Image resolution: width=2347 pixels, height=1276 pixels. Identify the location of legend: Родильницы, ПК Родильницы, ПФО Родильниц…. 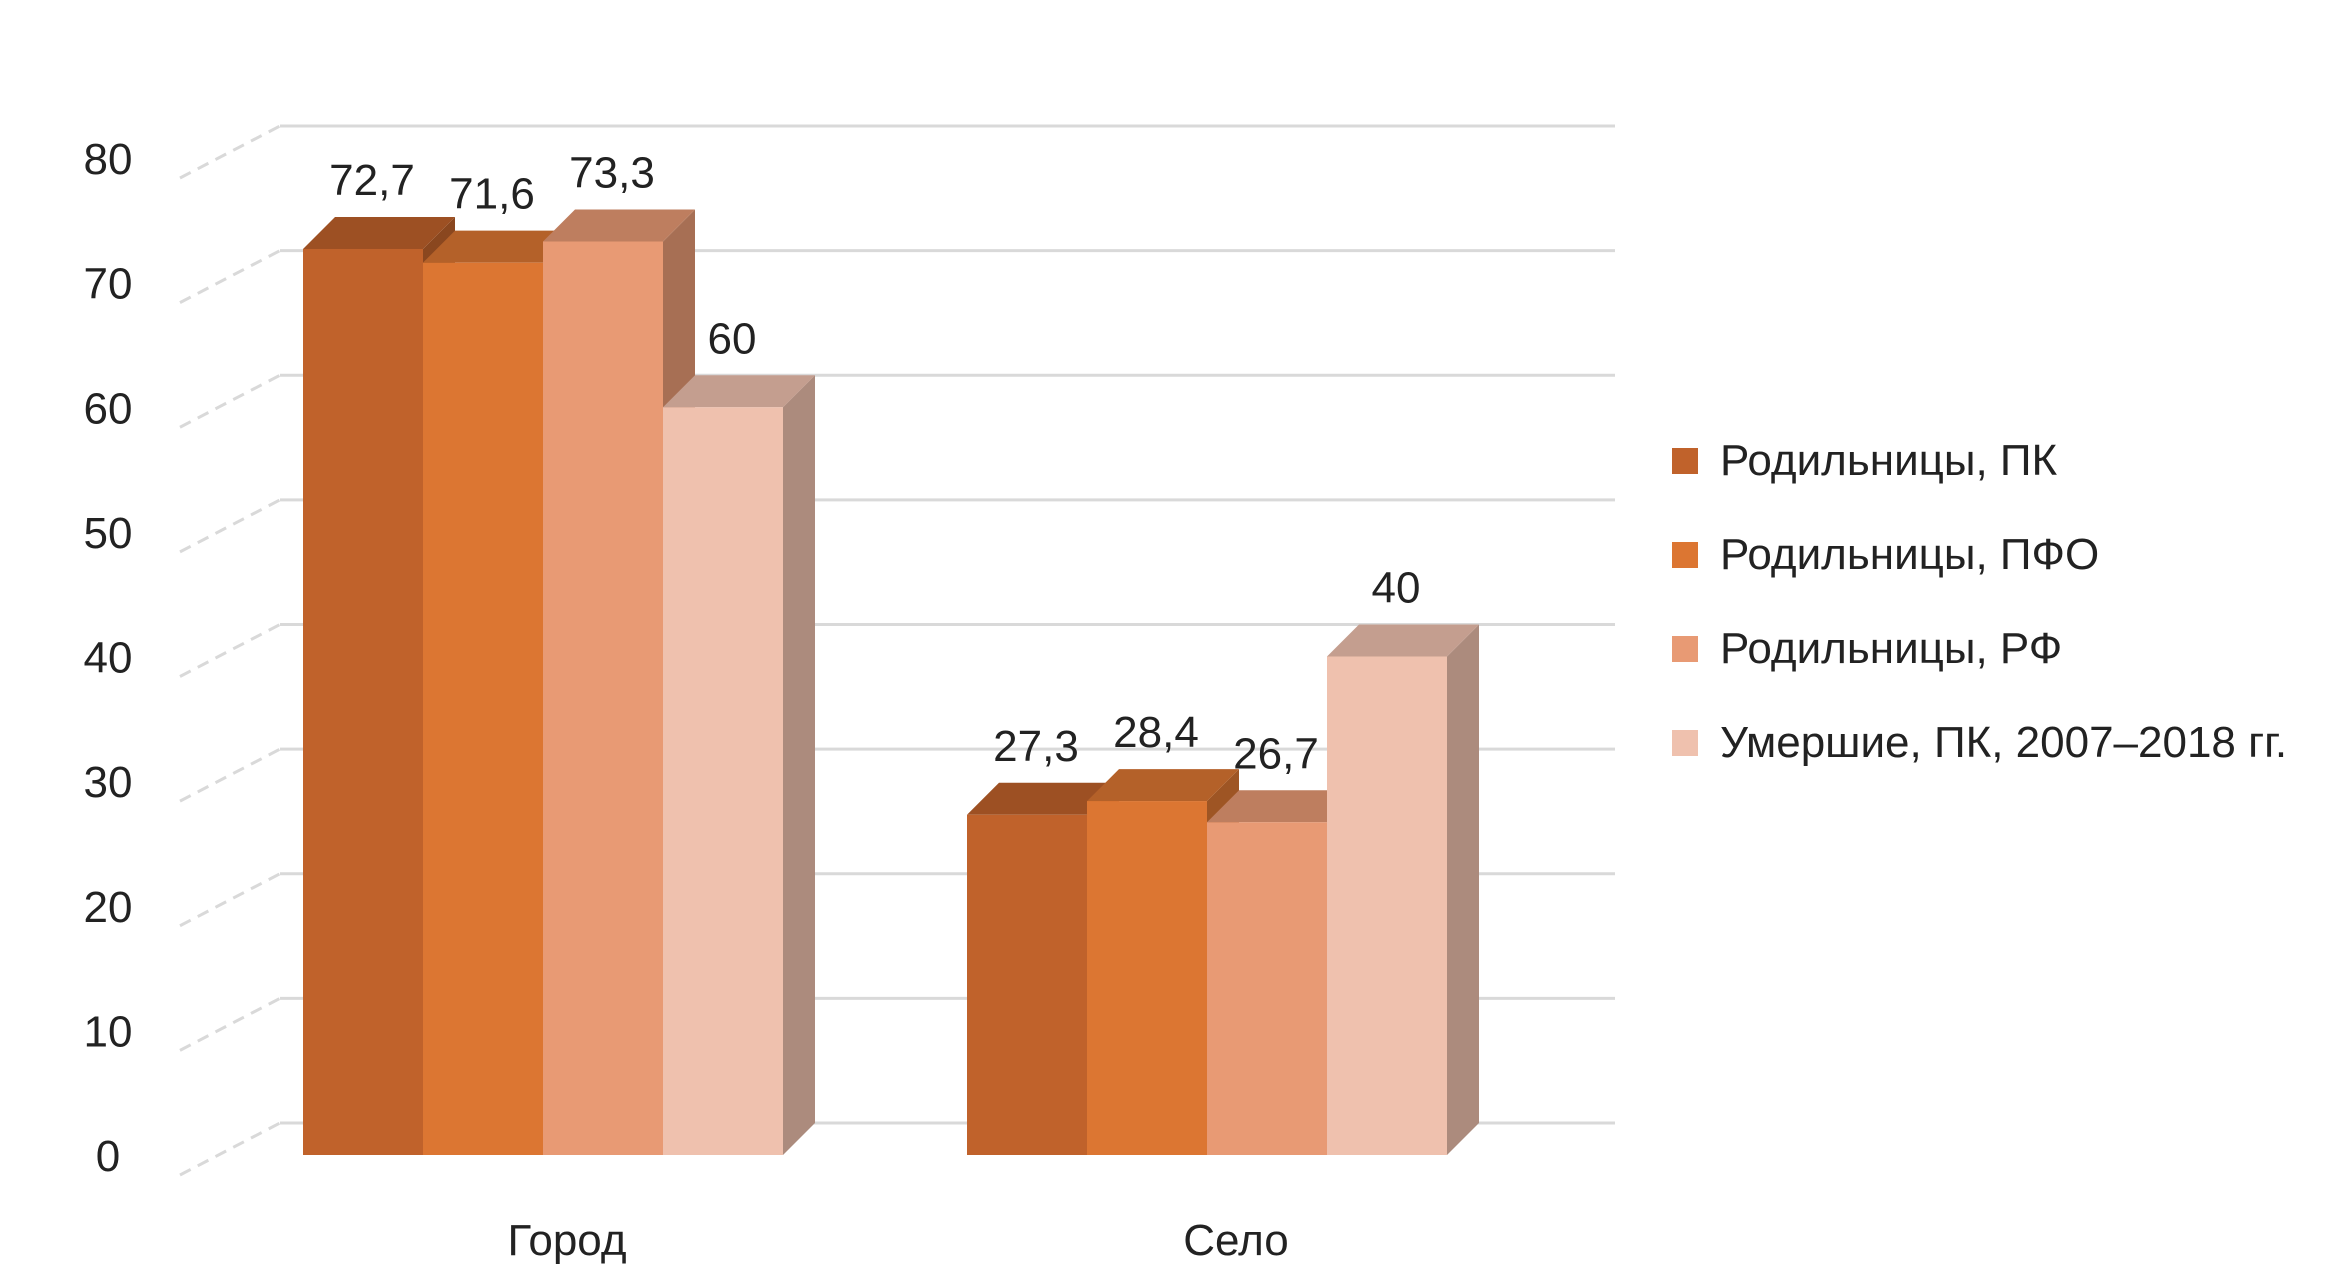
(1979, 602).